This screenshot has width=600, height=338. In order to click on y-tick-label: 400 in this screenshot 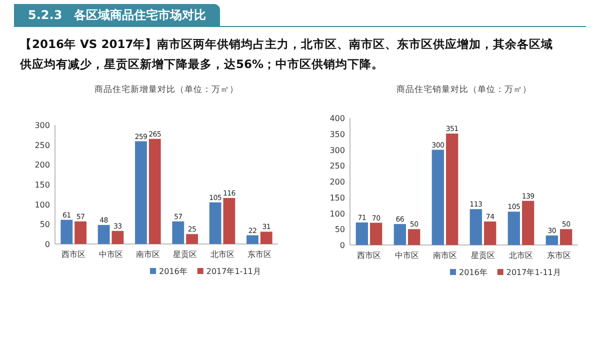, I will do `click(337, 118)`.